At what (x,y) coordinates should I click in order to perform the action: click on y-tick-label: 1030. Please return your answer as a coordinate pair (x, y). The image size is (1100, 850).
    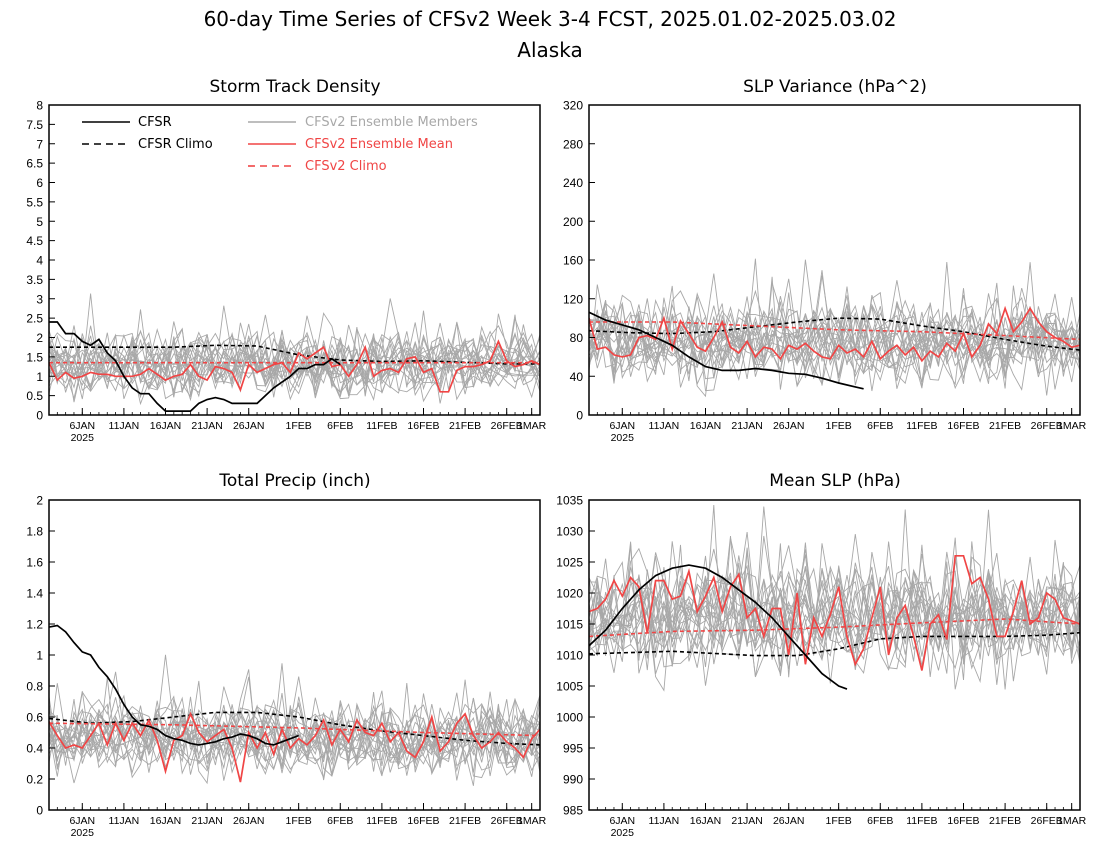
    Looking at the image, I should click on (569, 532).